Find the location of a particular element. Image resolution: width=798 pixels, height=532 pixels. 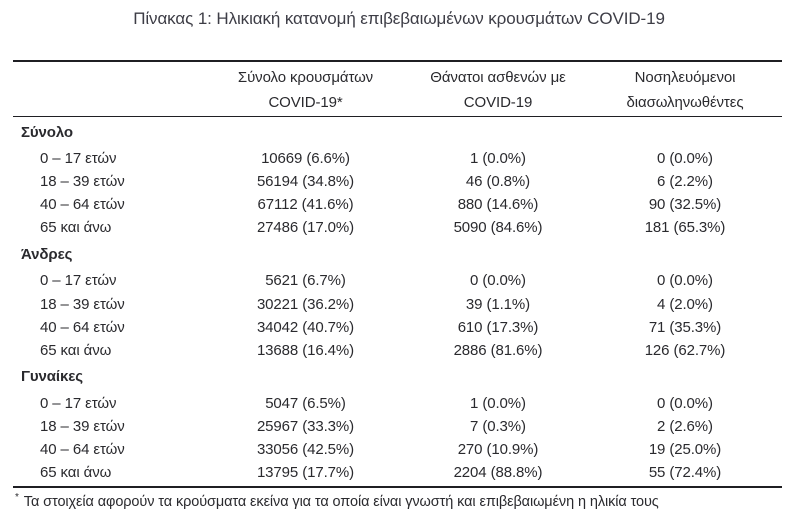

cases-cell: 27486 (17.0%) is located at coordinates (305, 228).